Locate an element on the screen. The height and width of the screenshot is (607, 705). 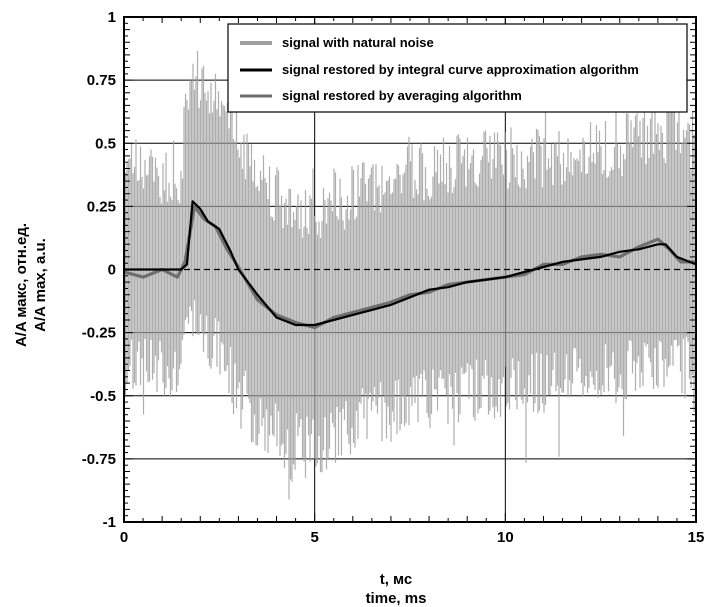
y-axis-title-en: A/A max, a.u. is located at coordinates (40, 285).